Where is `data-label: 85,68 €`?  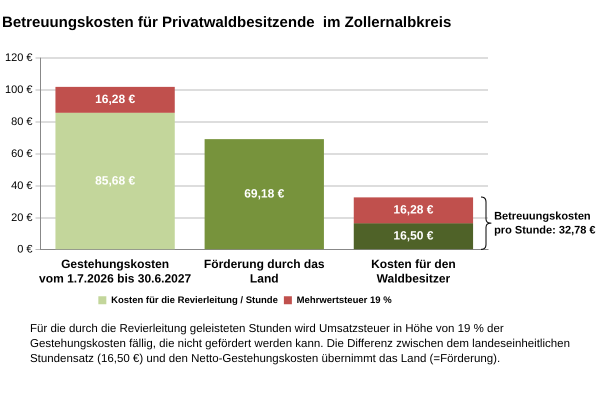 data-label: 85,68 € is located at coordinates (115, 180).